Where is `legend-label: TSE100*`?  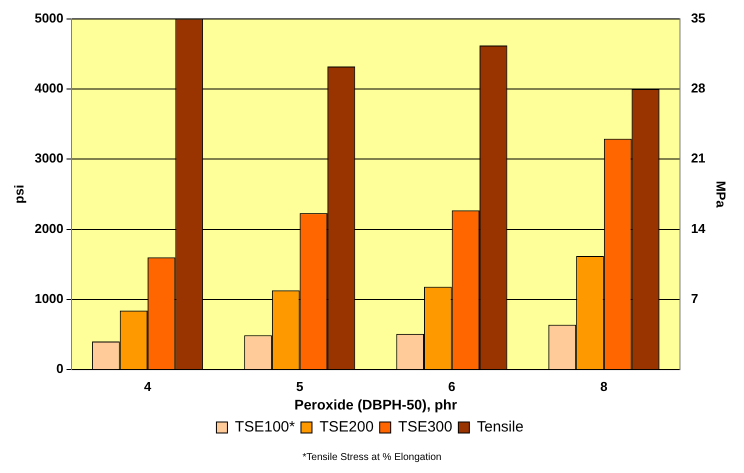
legend-label: TSE100* is located at coordinates (265, 427).